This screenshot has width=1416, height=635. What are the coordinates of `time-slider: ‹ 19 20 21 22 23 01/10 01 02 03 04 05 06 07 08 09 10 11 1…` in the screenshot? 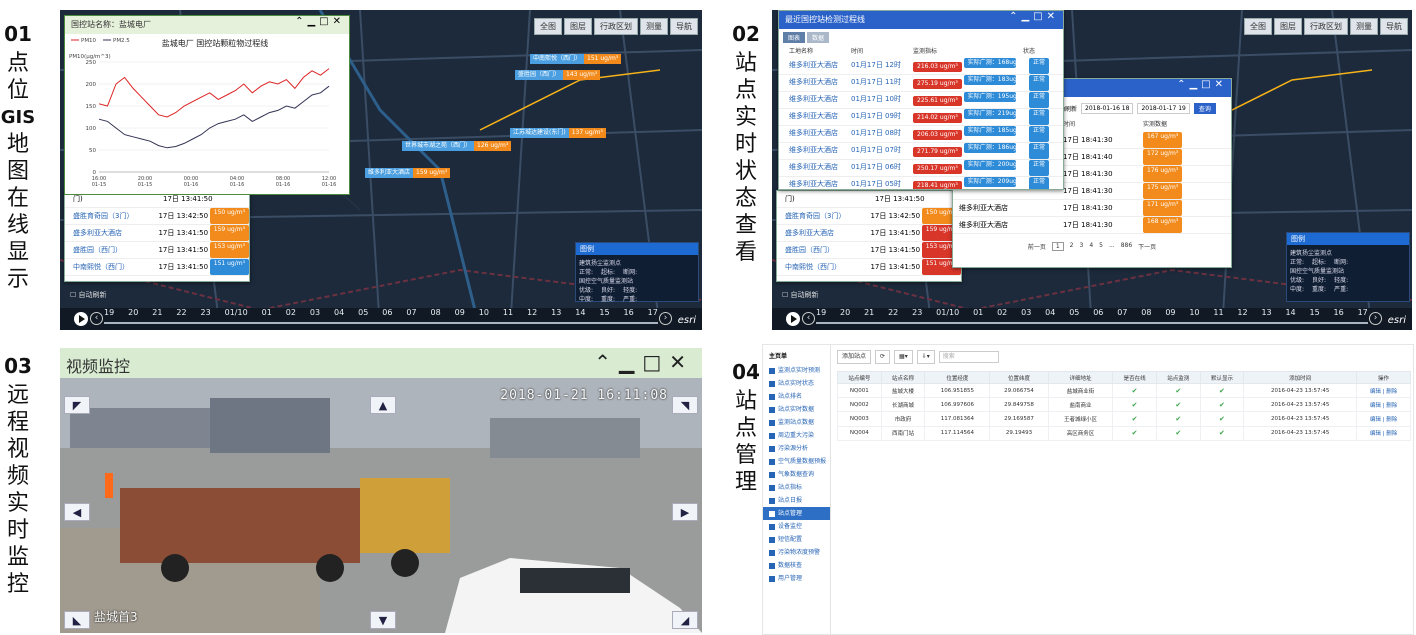 It's located at (381, 319).